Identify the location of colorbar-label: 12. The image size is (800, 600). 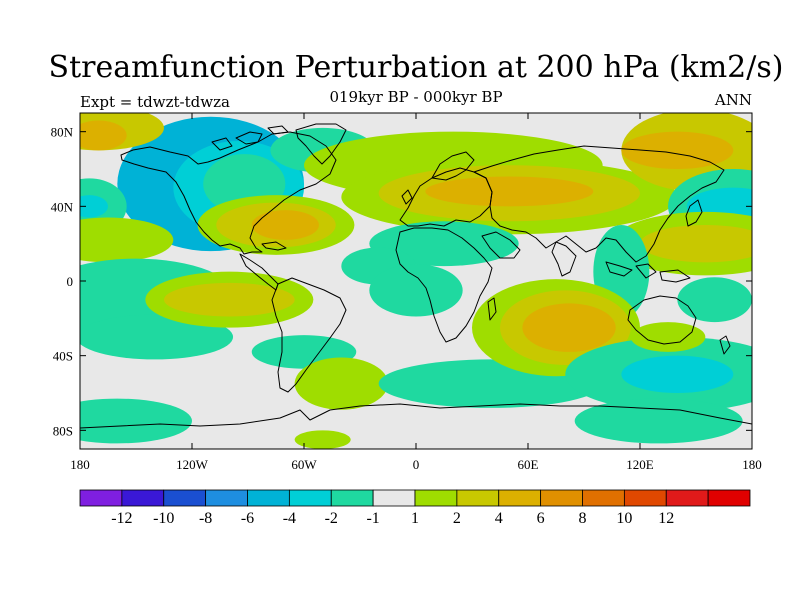
(666, 518).